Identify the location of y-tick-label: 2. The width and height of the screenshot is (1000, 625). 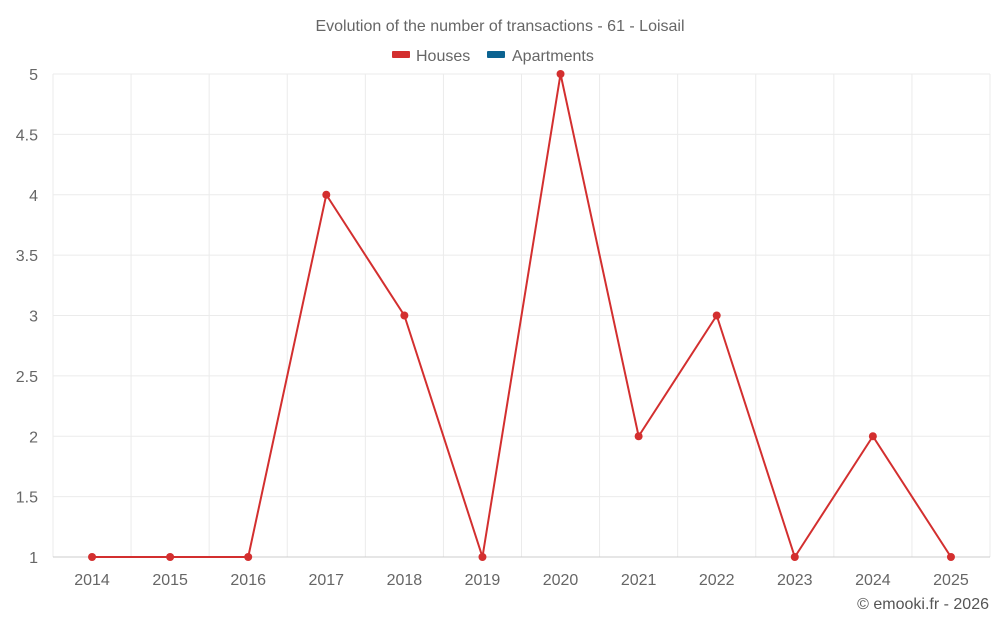
(33, 437).